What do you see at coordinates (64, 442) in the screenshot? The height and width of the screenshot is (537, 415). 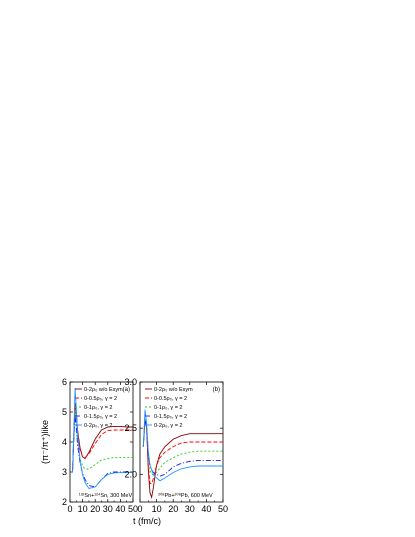 I see `y-tick-label: 4` at bounding box center [64, 442].